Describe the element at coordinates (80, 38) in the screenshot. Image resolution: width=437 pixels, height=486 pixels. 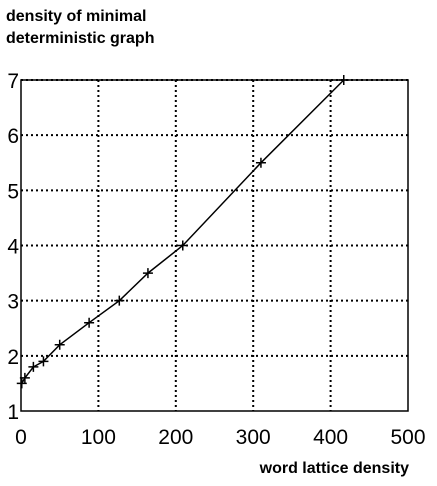
I see `y-axis-label-line-2: deterministic graph` at that location.